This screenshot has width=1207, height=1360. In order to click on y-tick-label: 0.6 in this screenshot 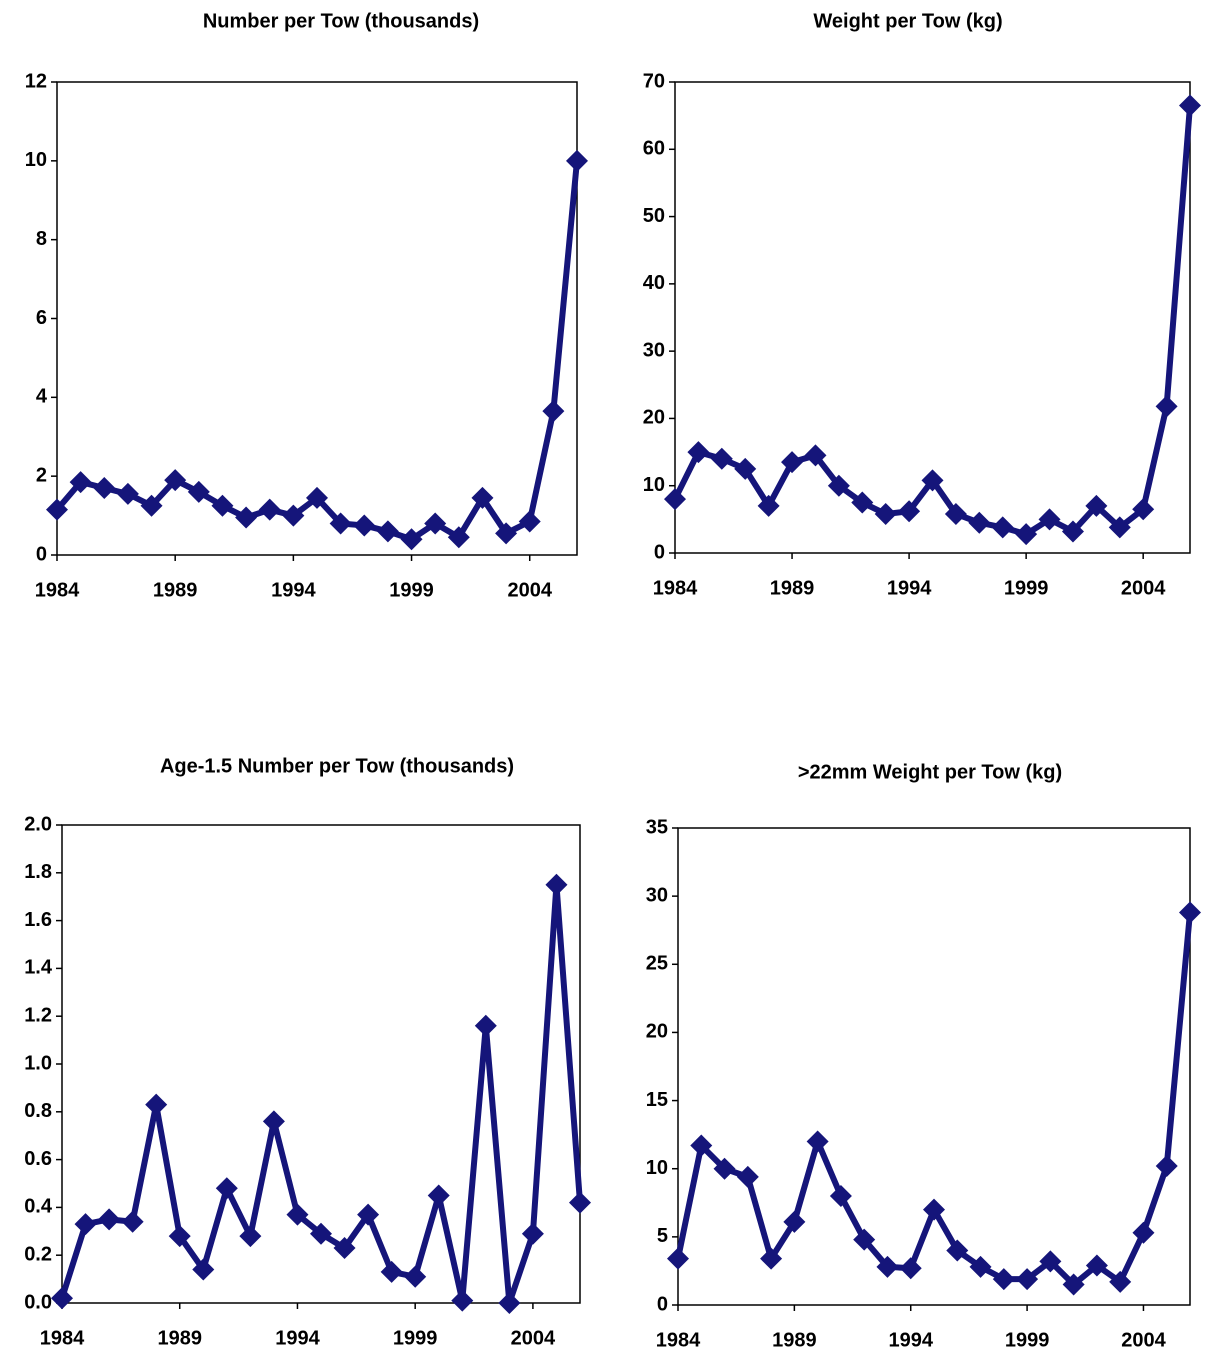, I will do `click(38, 1159)`.